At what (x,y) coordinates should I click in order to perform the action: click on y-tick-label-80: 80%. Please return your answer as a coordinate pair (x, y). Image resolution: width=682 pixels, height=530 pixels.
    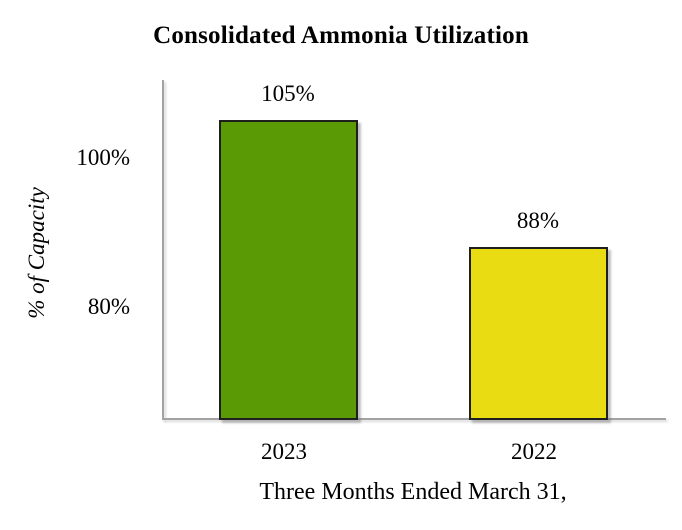
    Looking at the image, I should click on (108, 306).